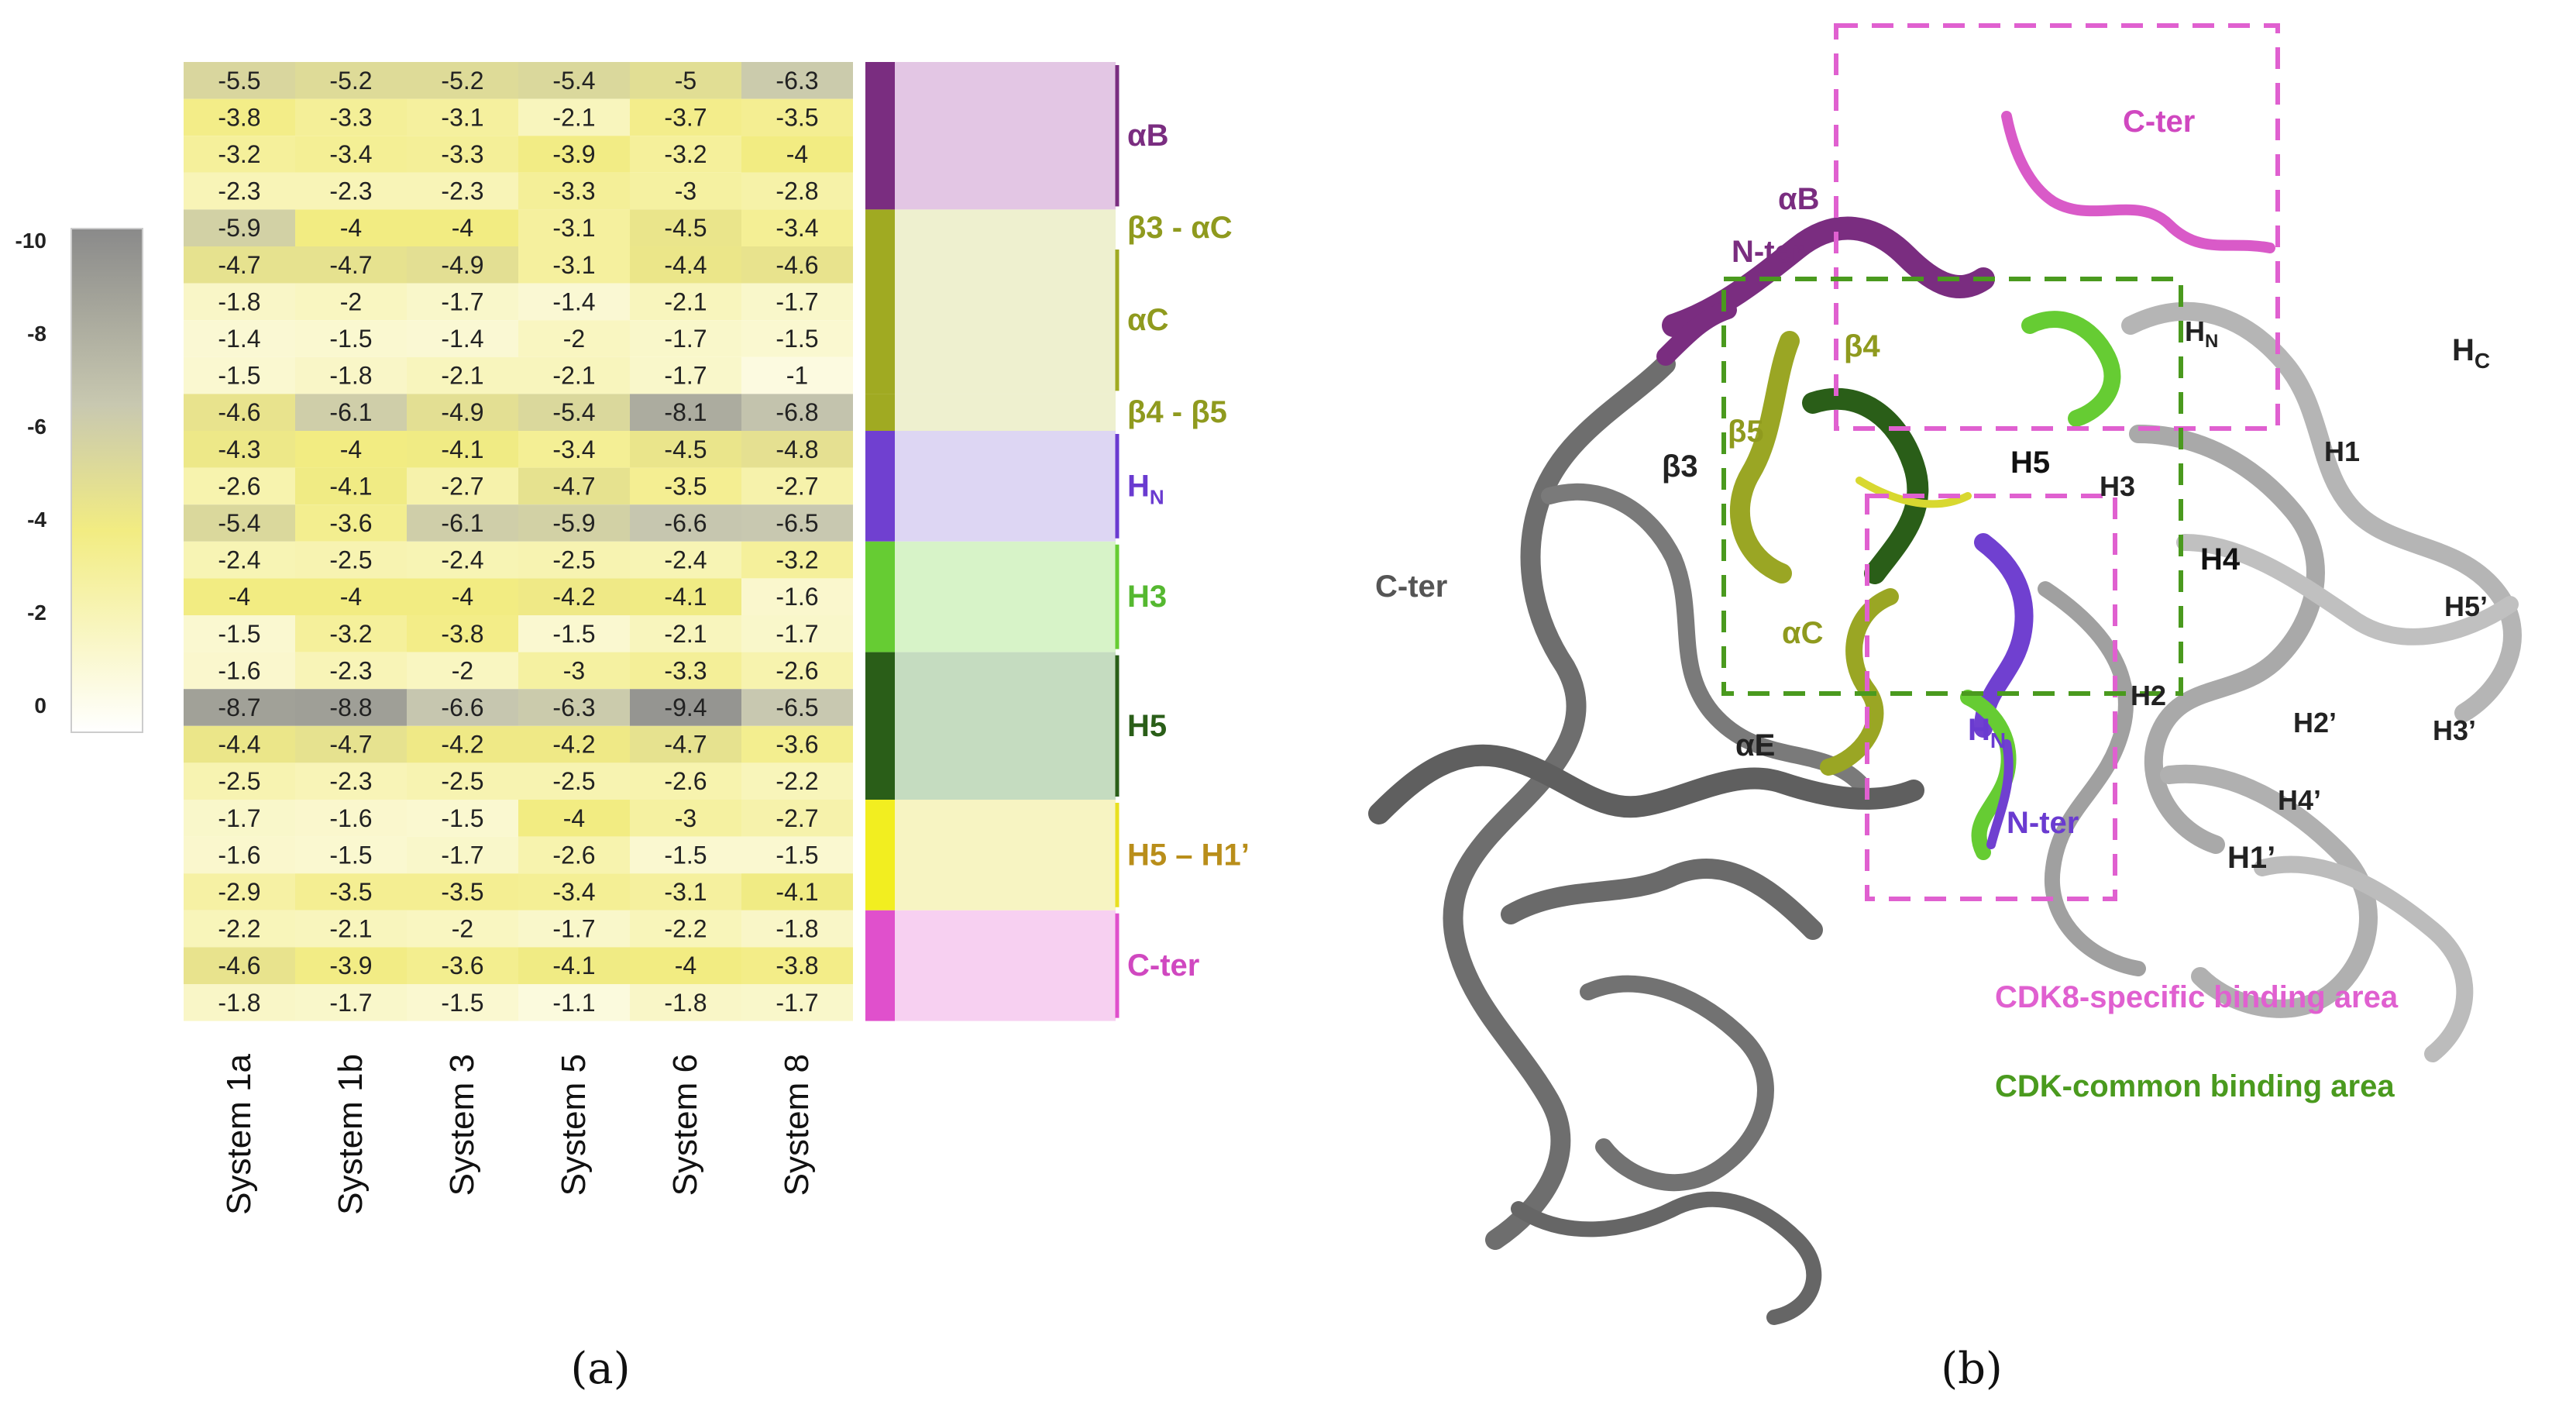 This screenshot has width=2576, height=1401. I want to click on heatmap-cell-value: -6.1, so click(350, 412).